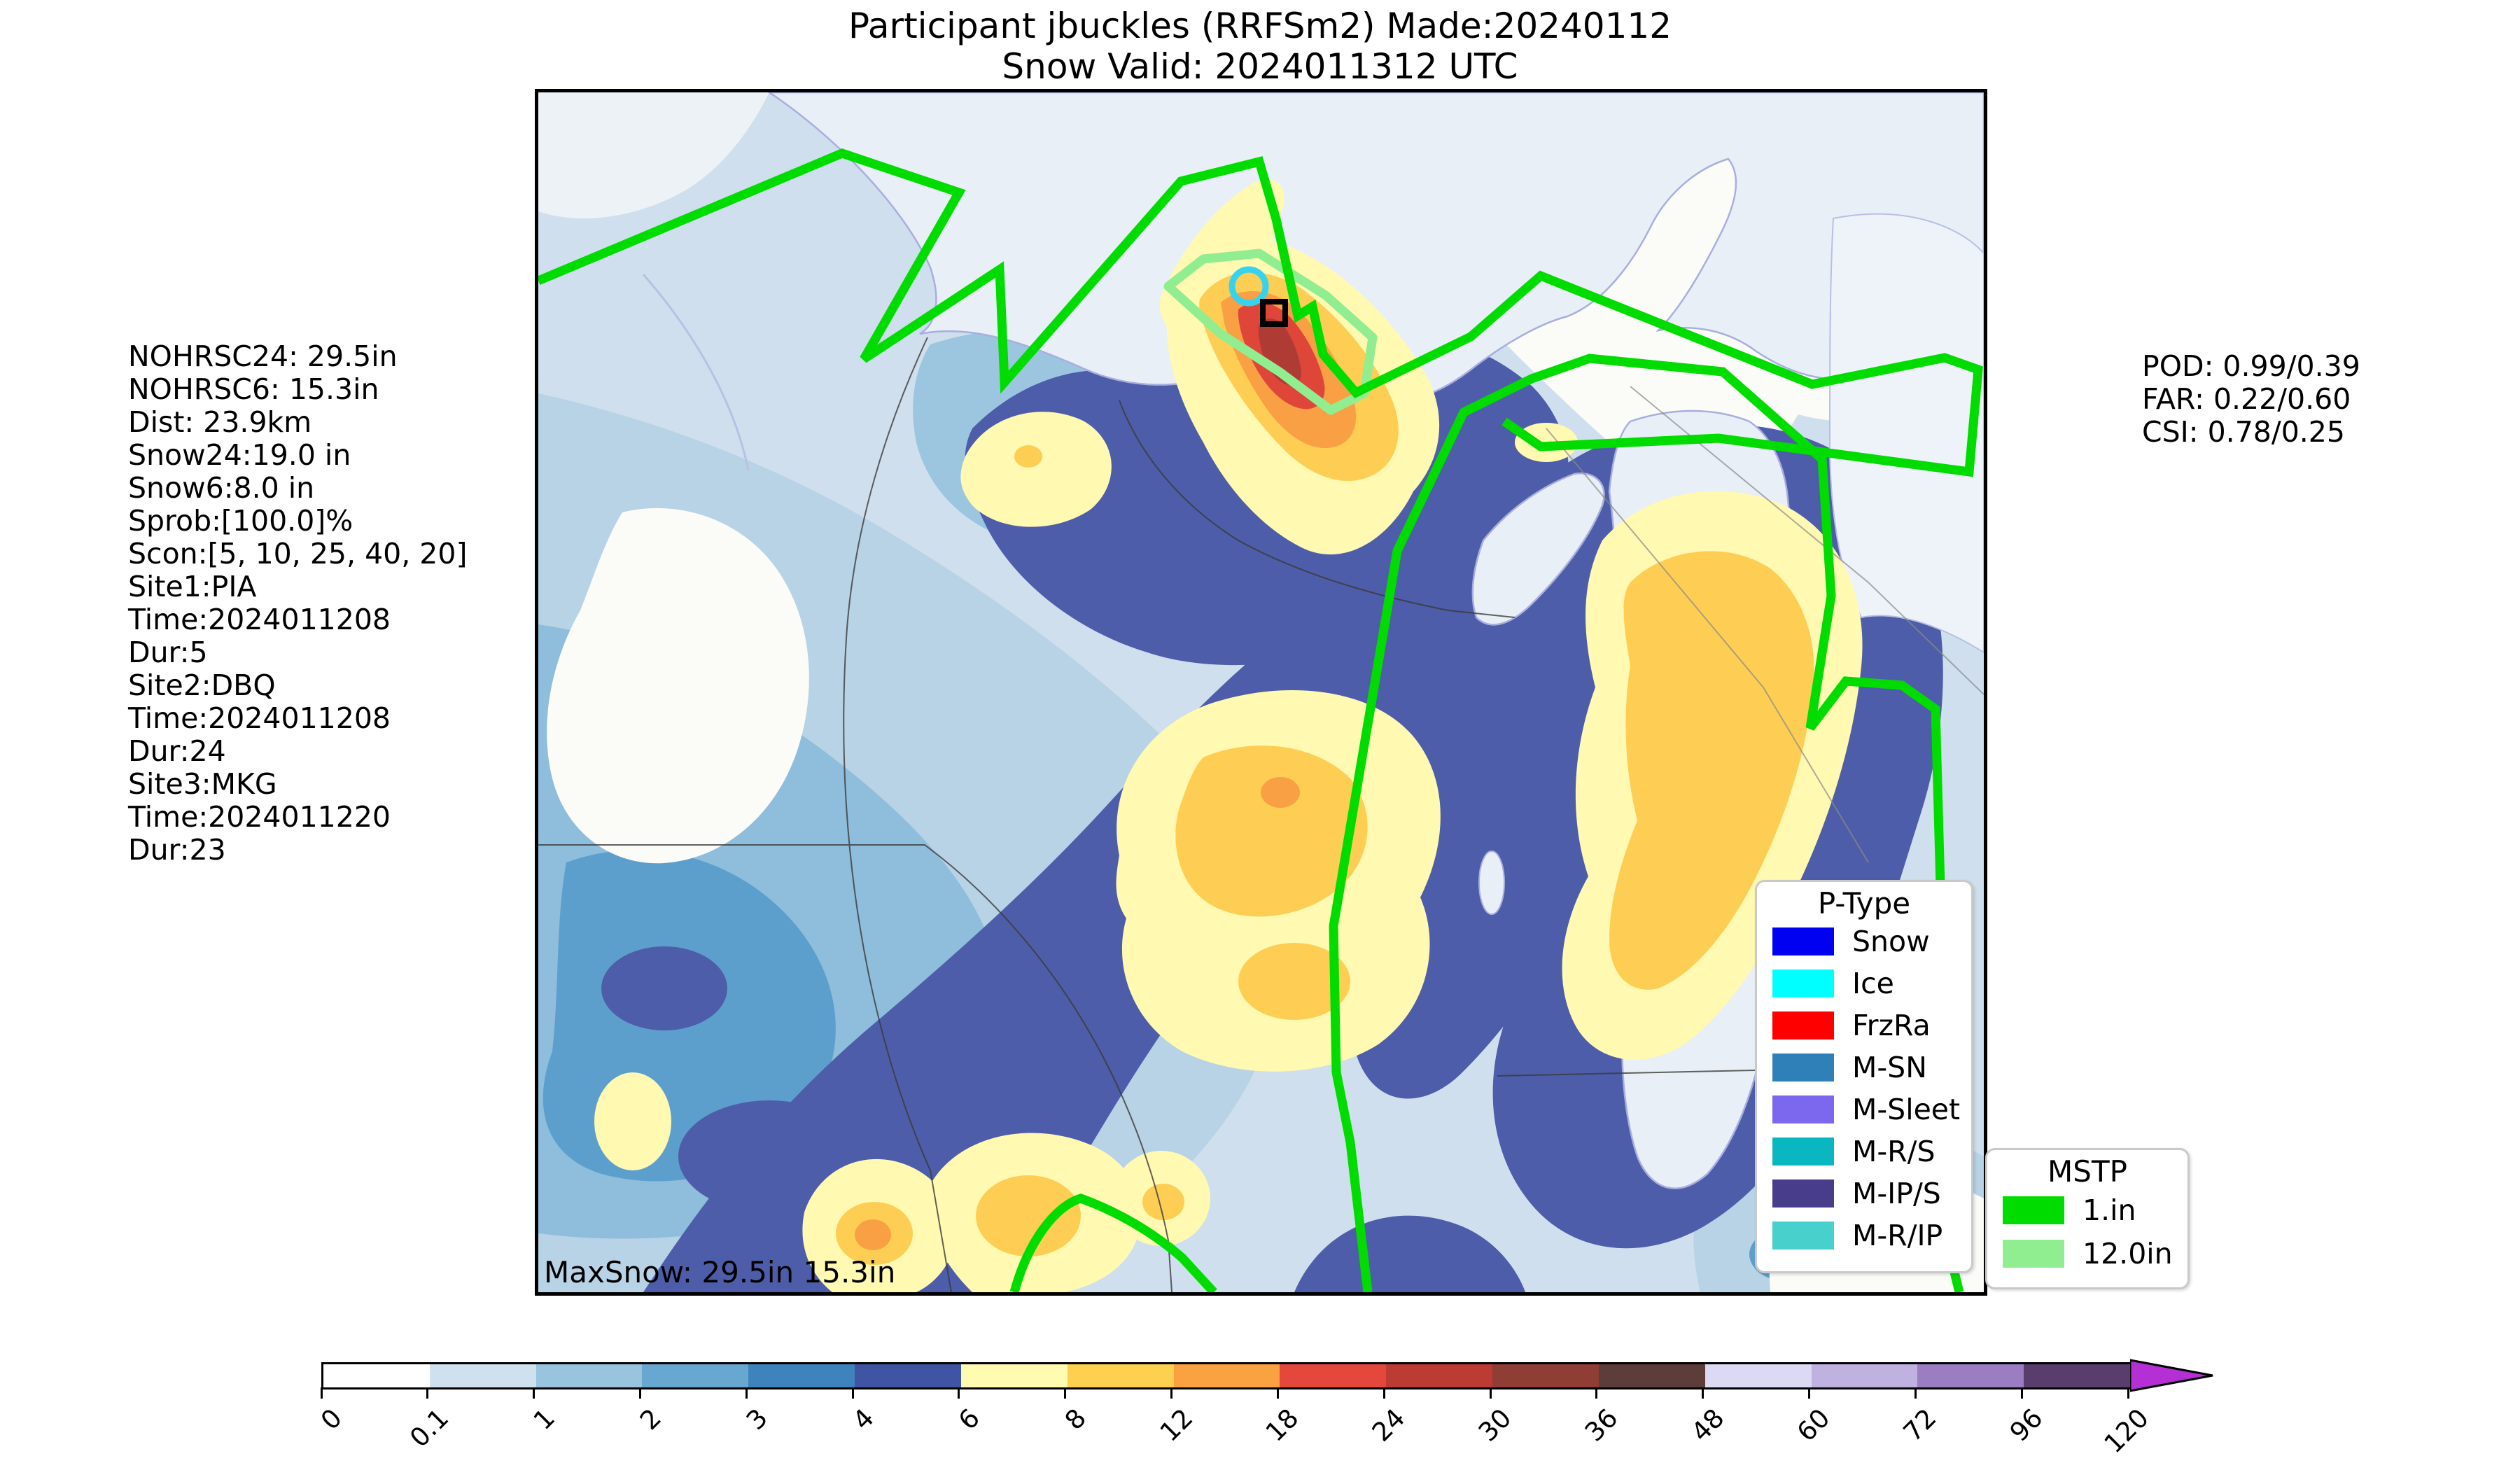 Image resolution: width=2520 pixels, height=1470 pixels. Describe the element at coordinates (650, 1419) in the screenshot. I see `colorbar-tick-label: 2` at that location.